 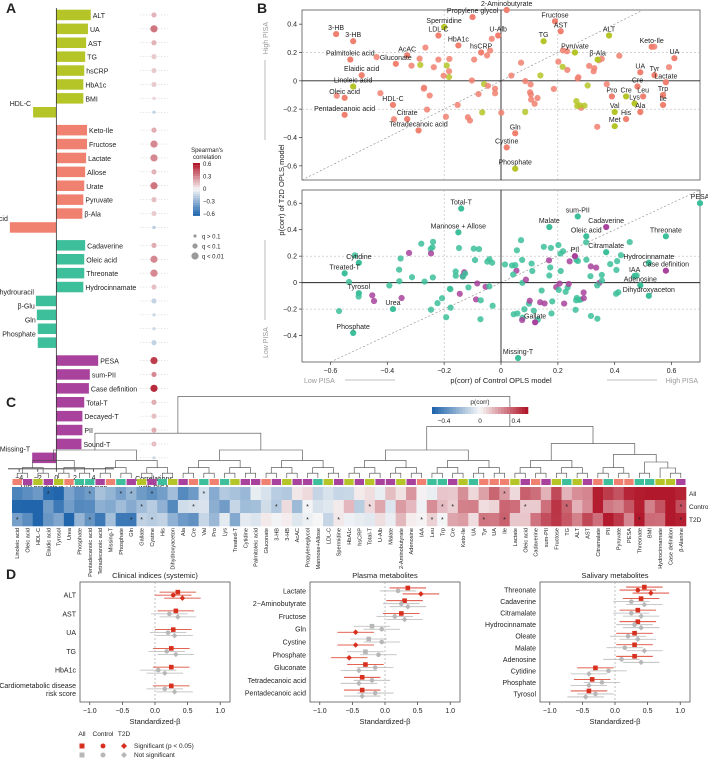 I want to click on heat-col-label-20: Lys, so click(x=226, y=532).